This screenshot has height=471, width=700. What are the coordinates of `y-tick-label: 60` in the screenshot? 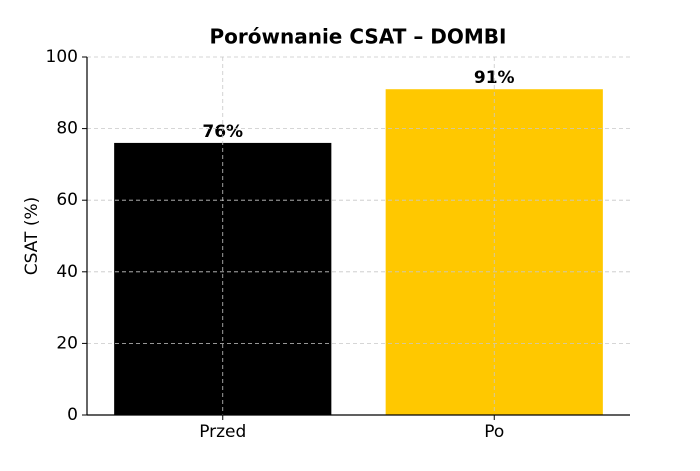 It's located at (67, 200).